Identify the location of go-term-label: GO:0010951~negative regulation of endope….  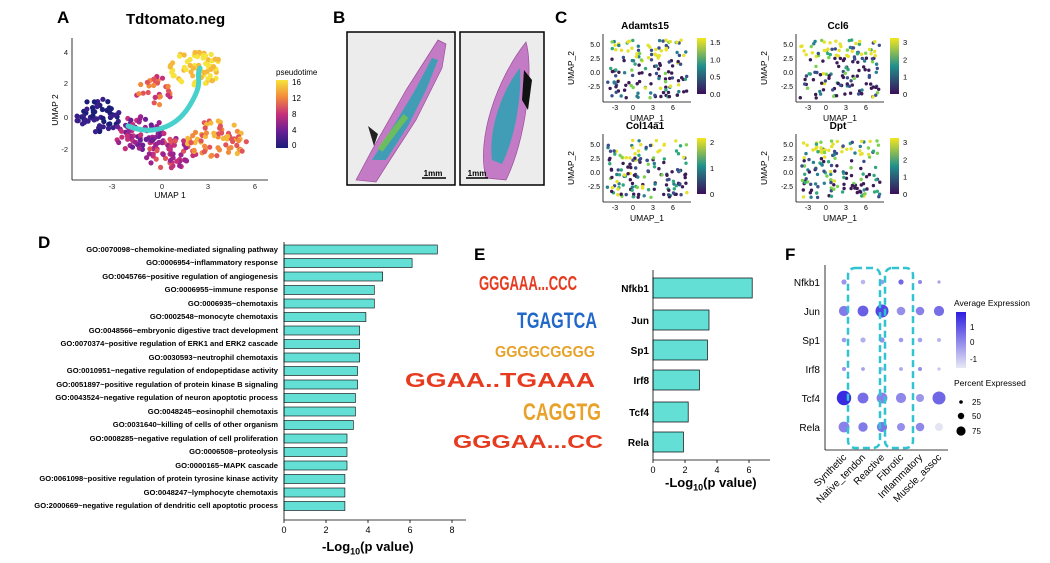
(172, 370).